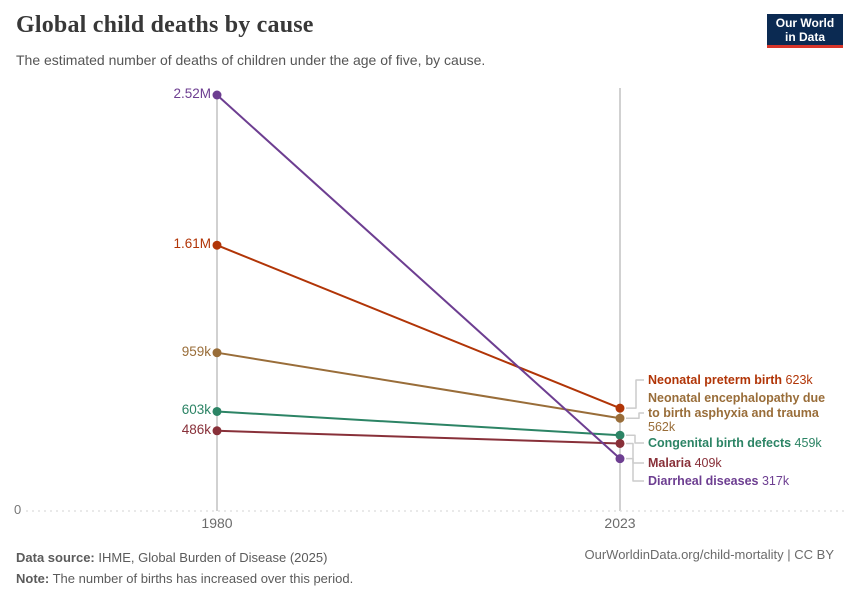  I want to click on series-end-value: 409k, so click(706, 463).